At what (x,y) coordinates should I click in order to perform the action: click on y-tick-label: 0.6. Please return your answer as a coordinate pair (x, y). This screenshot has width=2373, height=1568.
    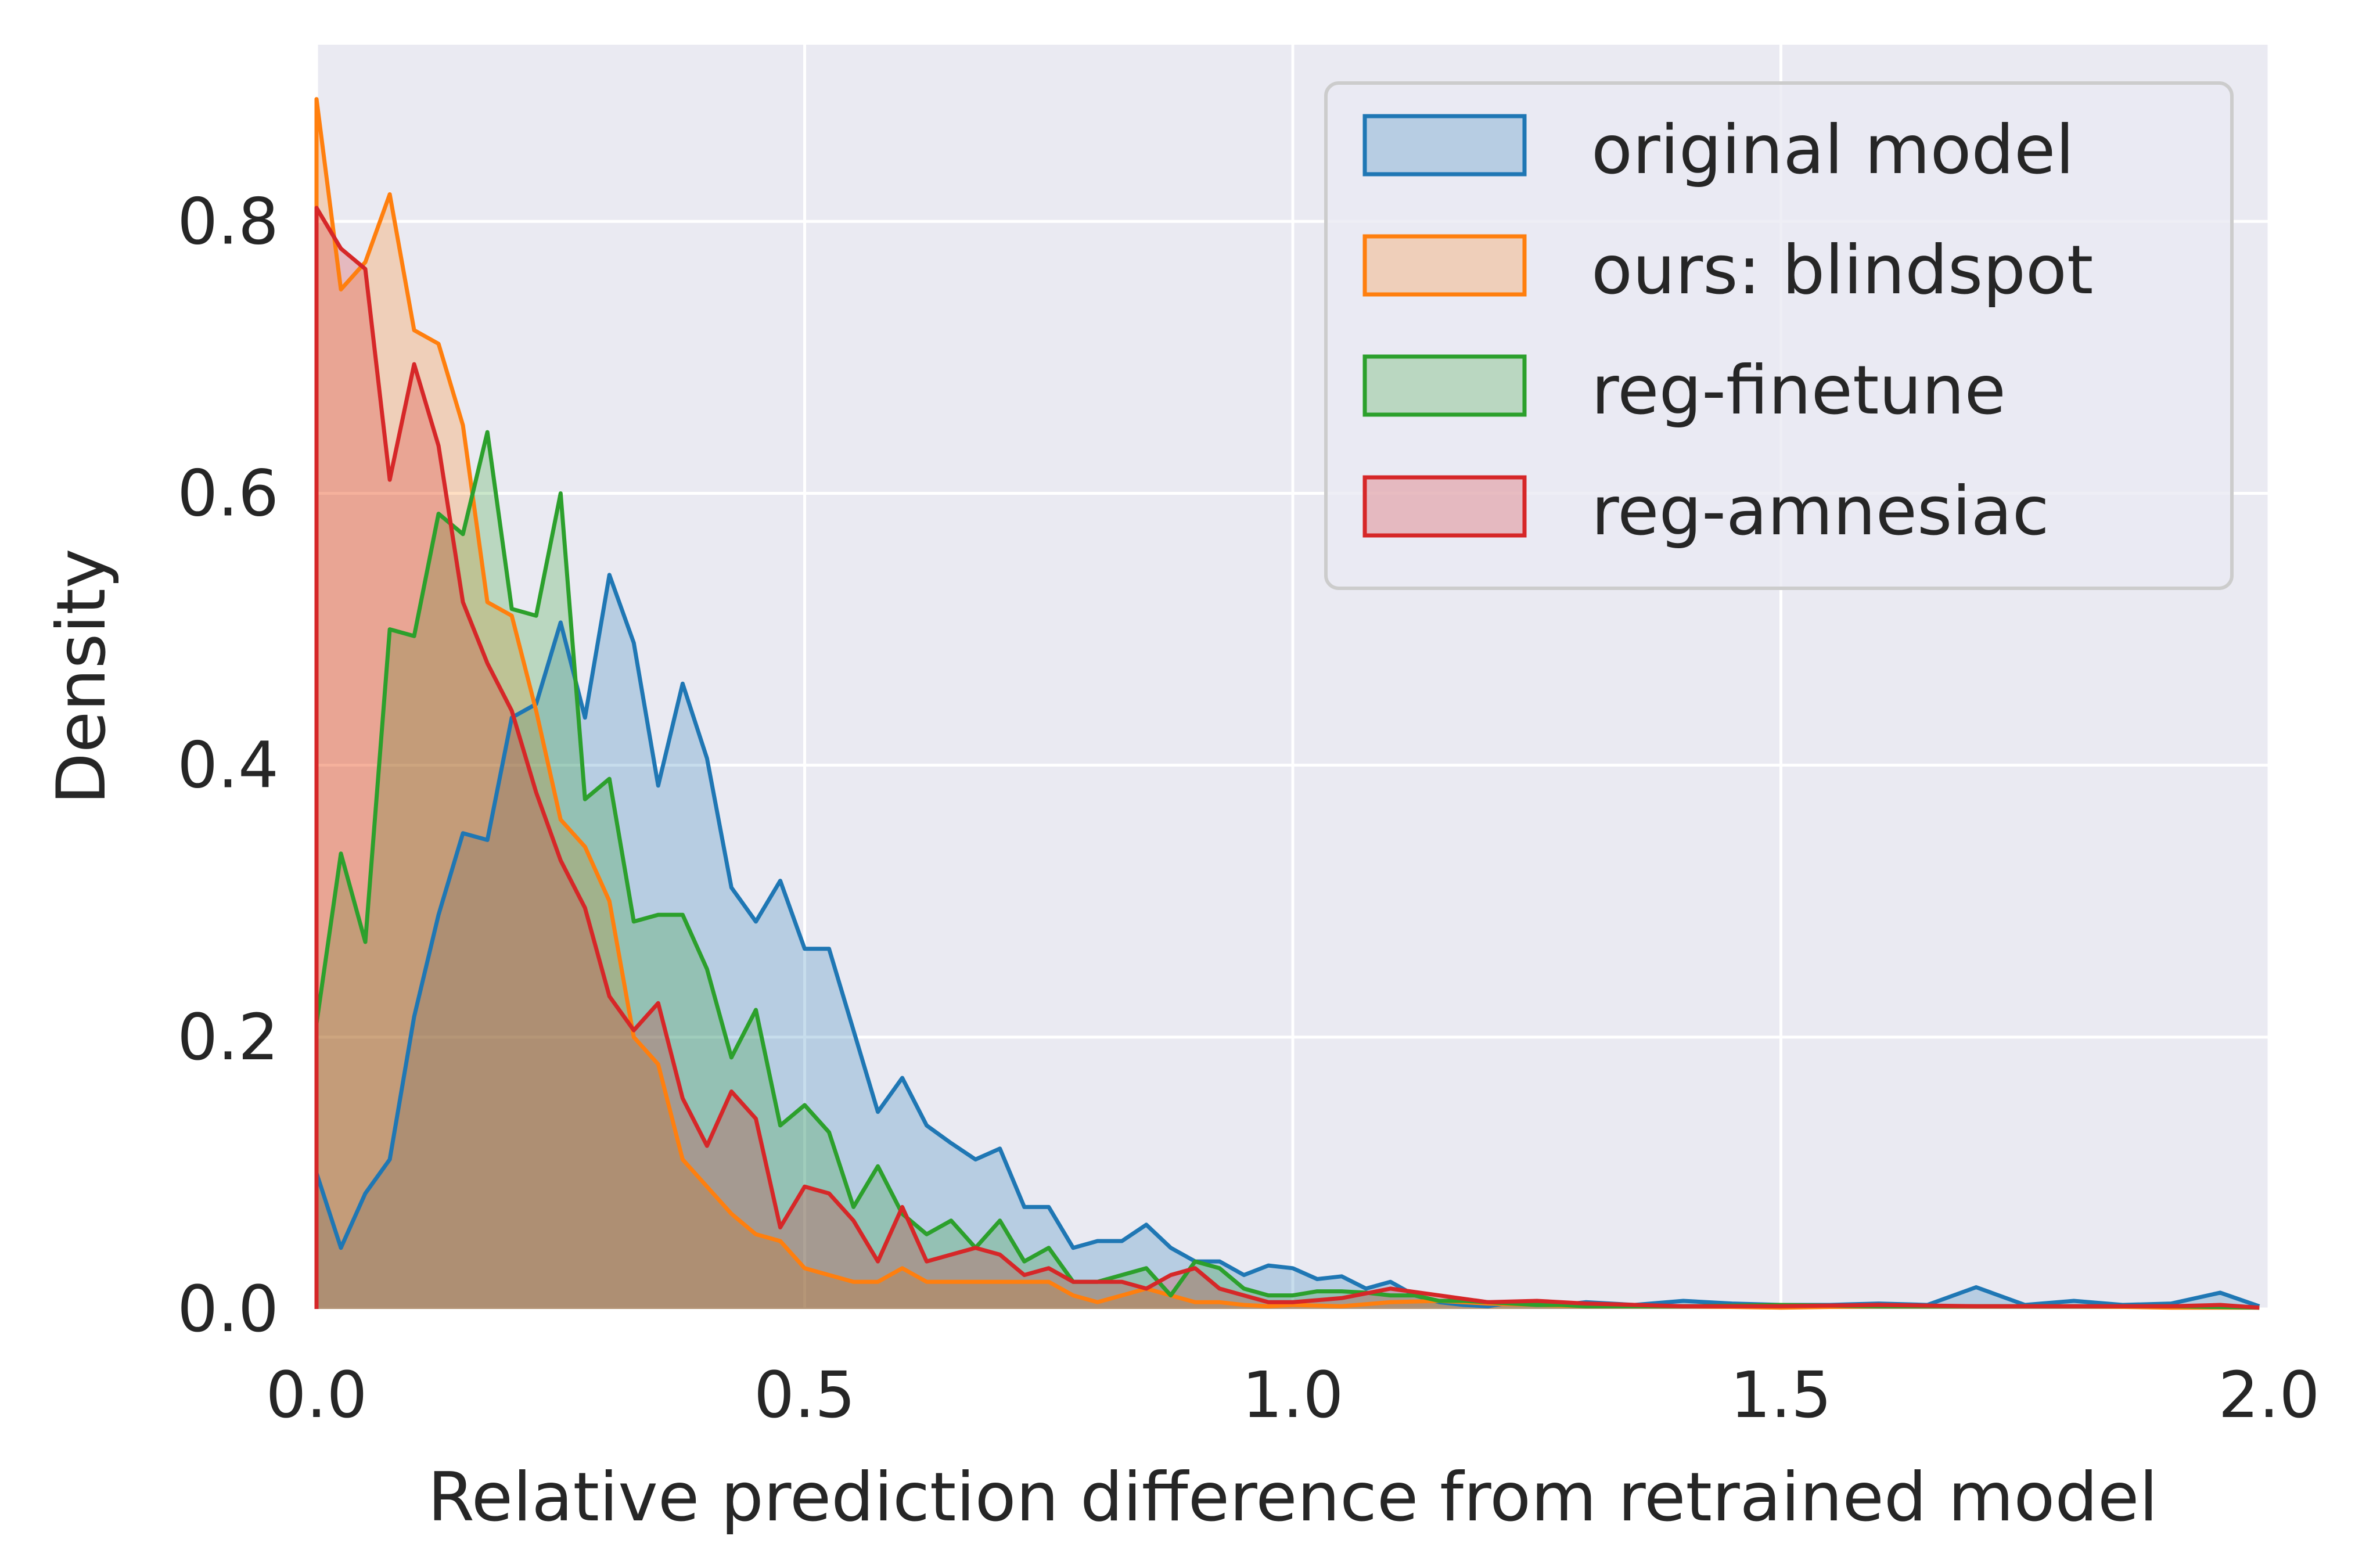
    Looking at the image, I should click on (228, 493).